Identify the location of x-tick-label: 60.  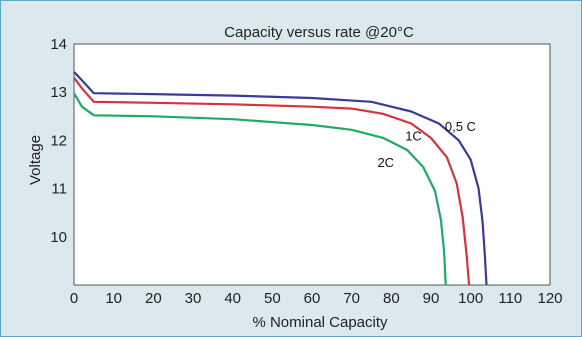
(312, 298).